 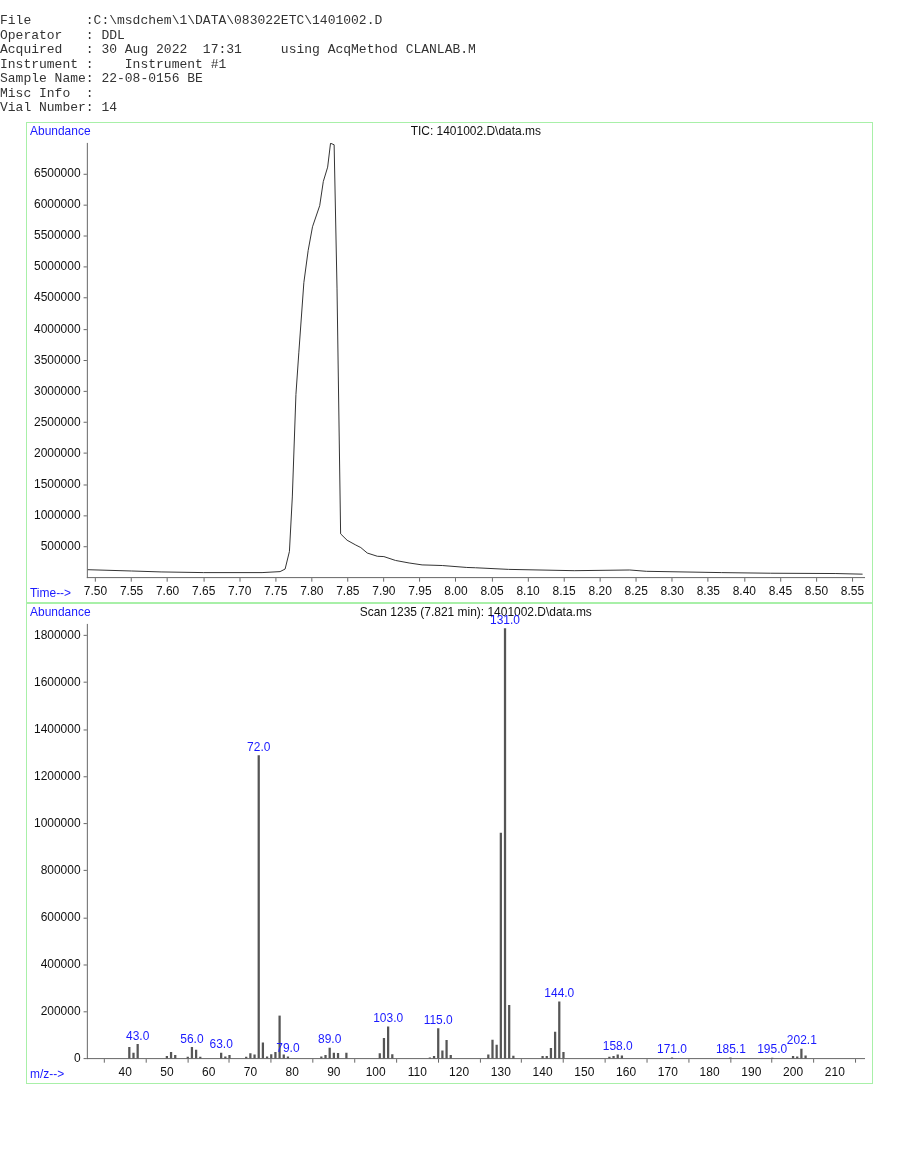 What do you see at coordinates (60, 870) in the screenshot?
I see `y-tick-label: 800000` at bounding box center [60, 870].